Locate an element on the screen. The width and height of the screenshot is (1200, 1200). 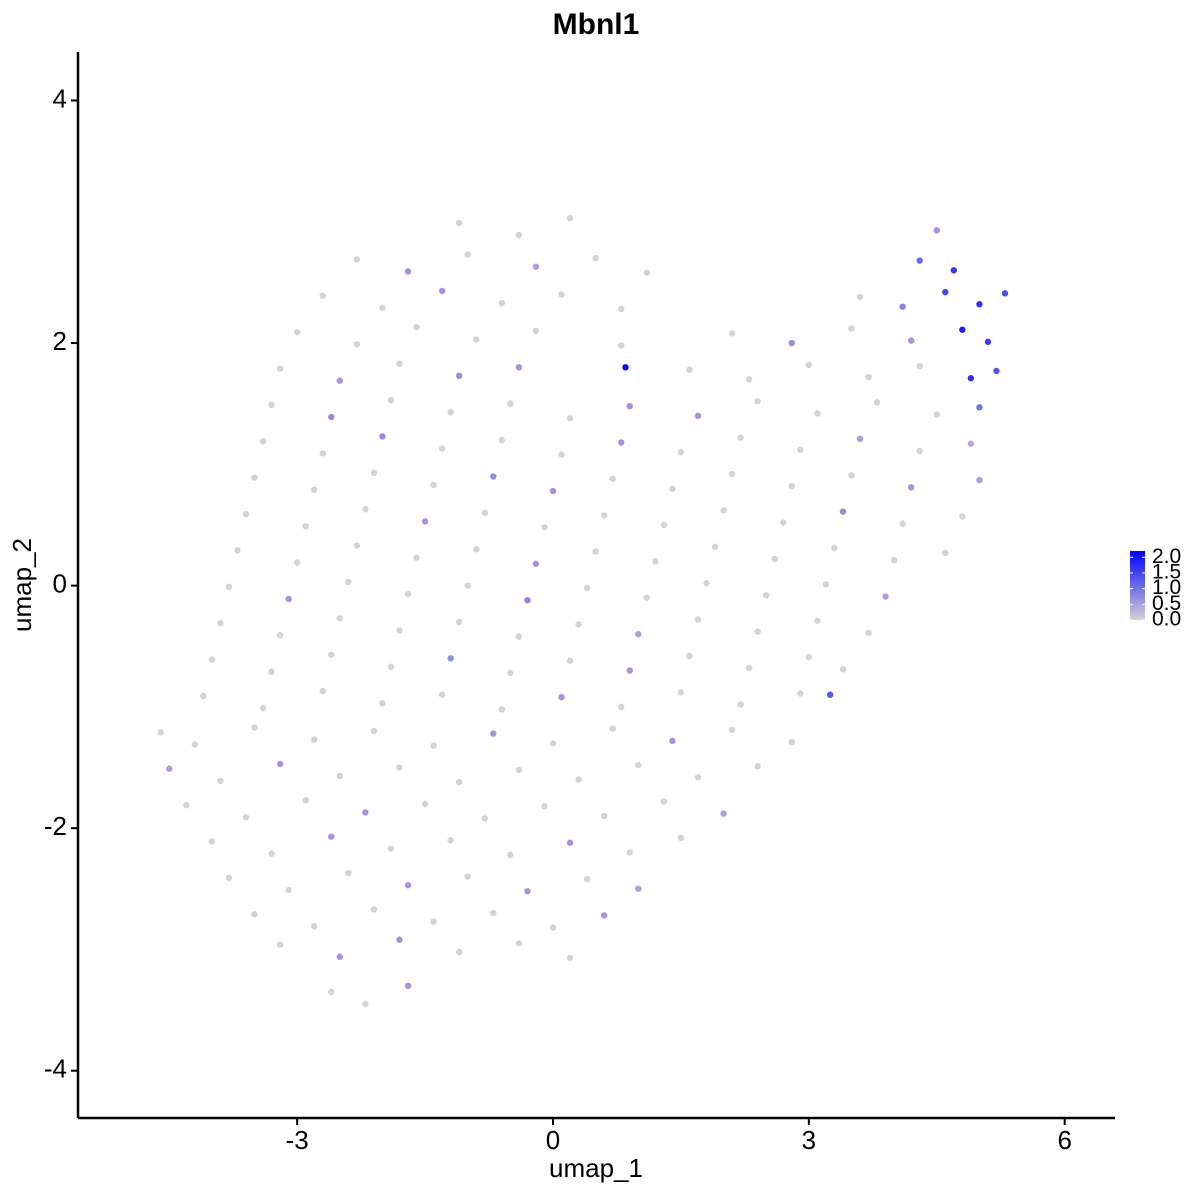
x-tick-label: -3 is located at coordinates (297, 1140).